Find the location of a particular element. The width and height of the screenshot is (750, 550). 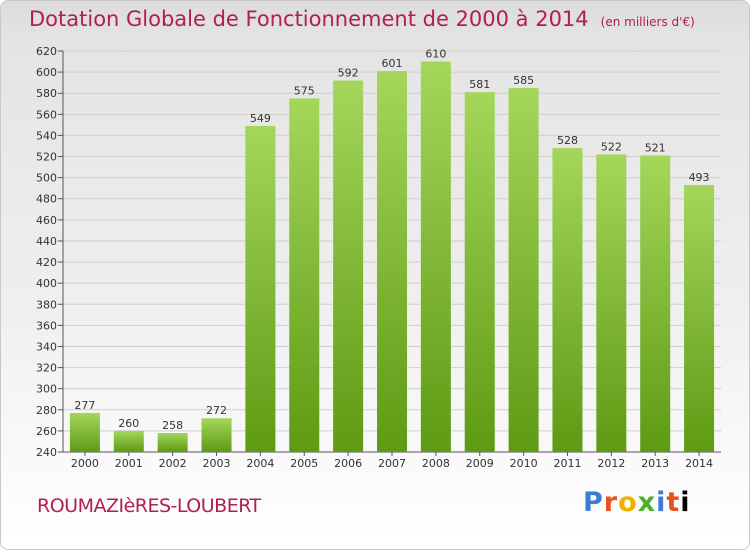

chart-unit: (en milliers d'€) is located at coordinates (647, 22).